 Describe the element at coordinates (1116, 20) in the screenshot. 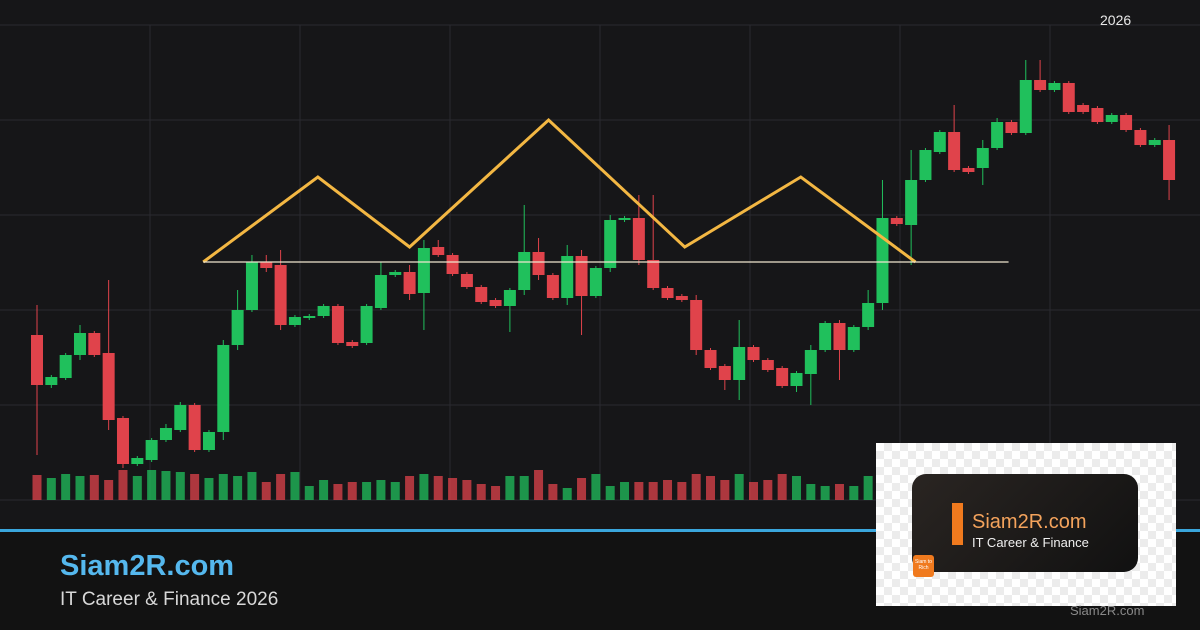

I see `year-label: 2026` at that location.